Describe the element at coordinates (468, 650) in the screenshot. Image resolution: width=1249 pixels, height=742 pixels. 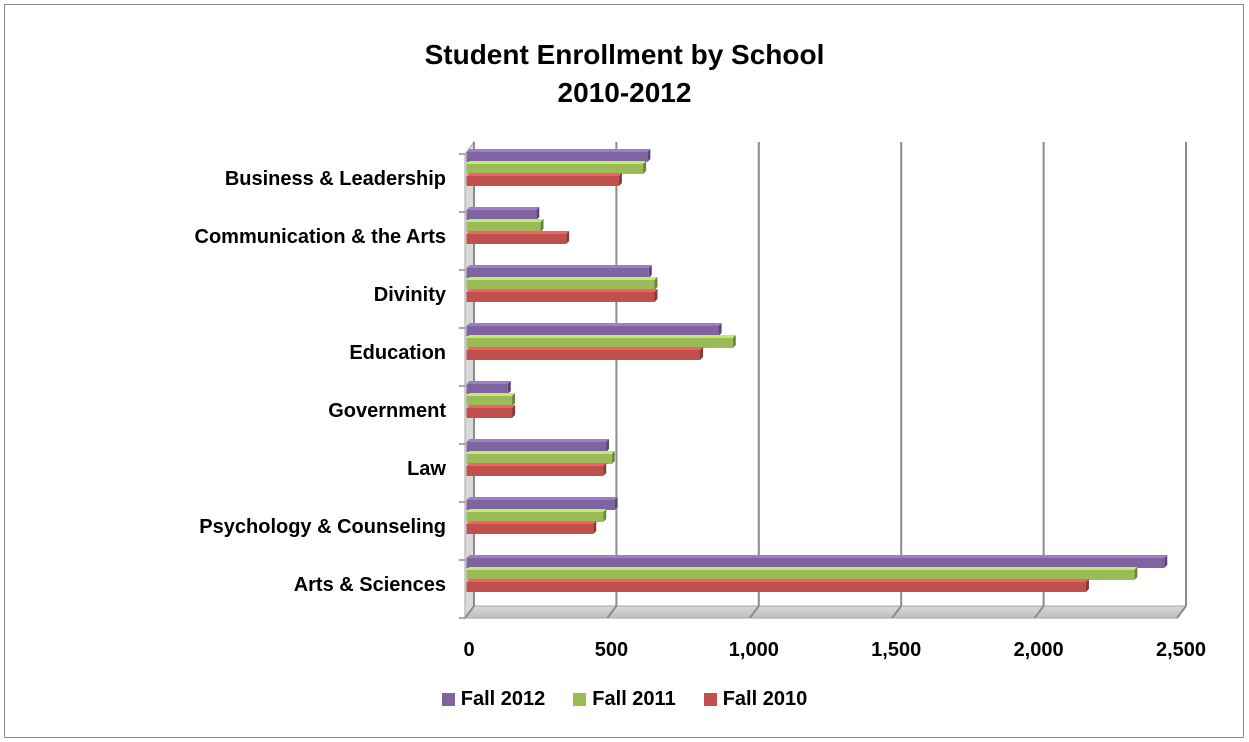
I see `x-tick-label: 0` at that location.